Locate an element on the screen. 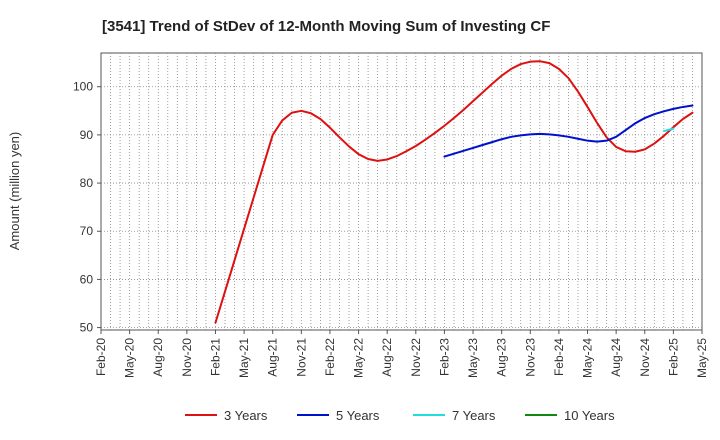 The image size is (720, 440). x-tick-label: May-22 is located at coordinates (359, 358).